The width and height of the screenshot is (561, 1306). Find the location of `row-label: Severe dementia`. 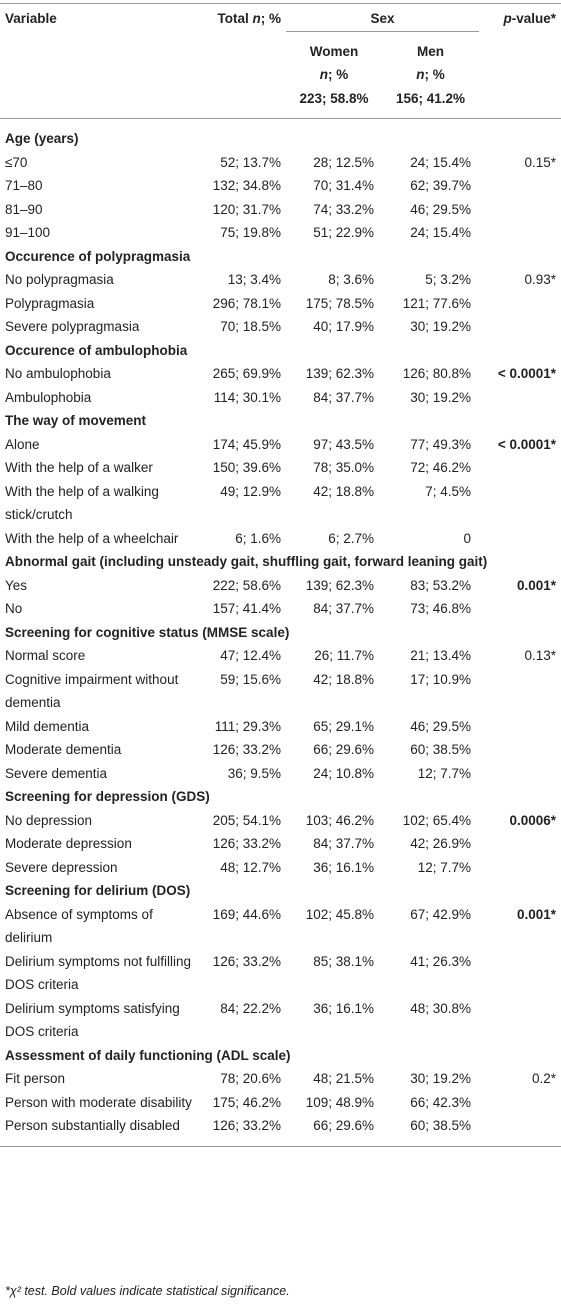

row-label: Severe dementia is located at coordinates (56, 773).